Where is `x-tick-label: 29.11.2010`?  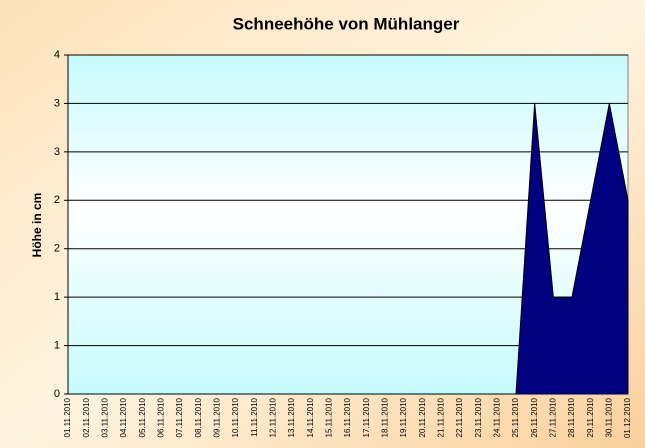
x-tick-label: 29.11.2010 is located at coordinates (590, 417).